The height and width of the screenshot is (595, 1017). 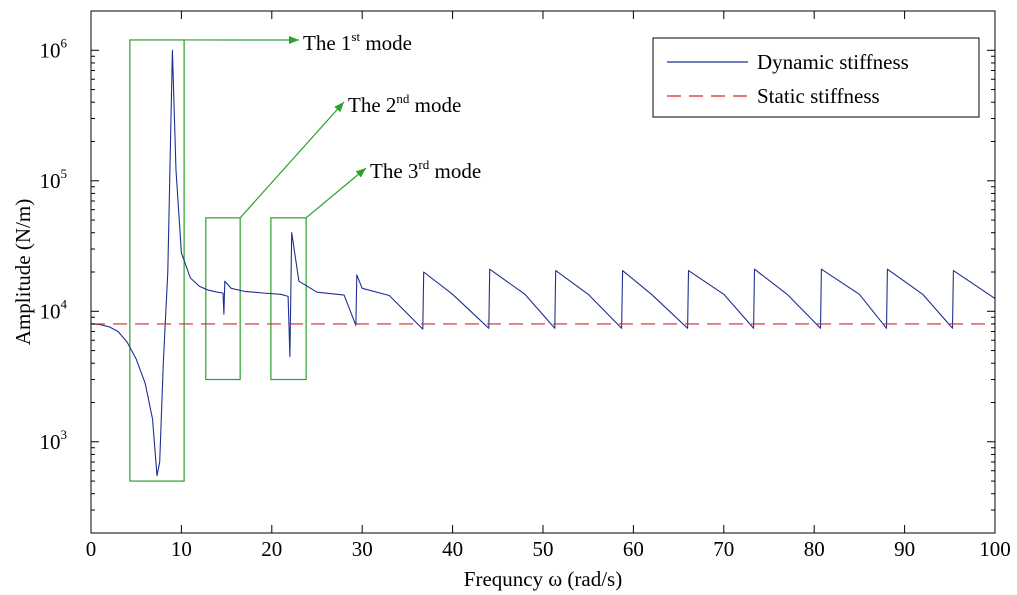 I want to click on x-tick-label: 90, so click(x=904, y=549).